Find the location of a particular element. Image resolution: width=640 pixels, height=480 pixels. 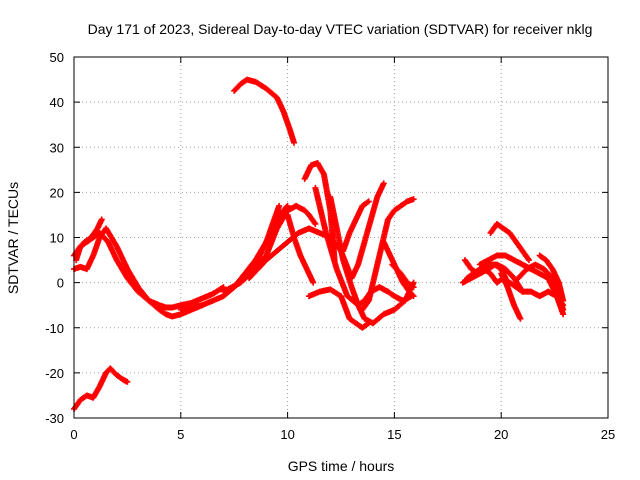

x-tick-label: 20 is located at coordinates (501, 434).